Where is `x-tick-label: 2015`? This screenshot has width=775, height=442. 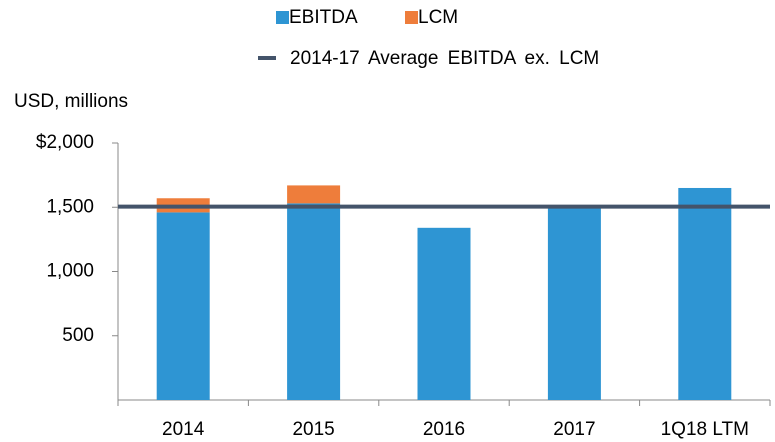
x-tick-label: 2015 is located at coordinates (313, 429).